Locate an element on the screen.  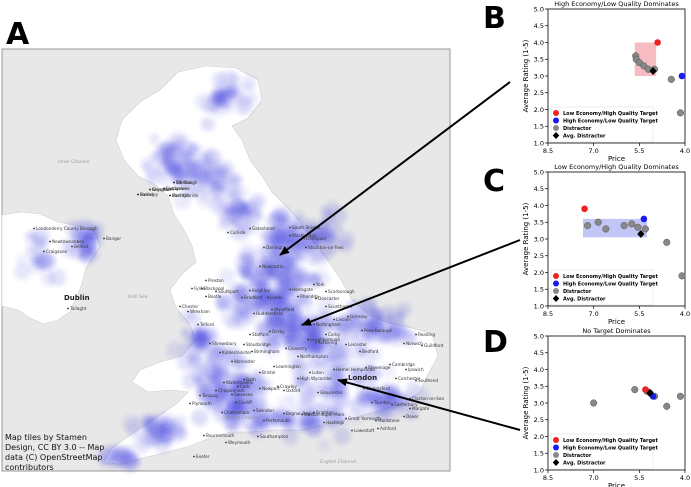
place-label: Canterbury is located at coordinates (406, 404).